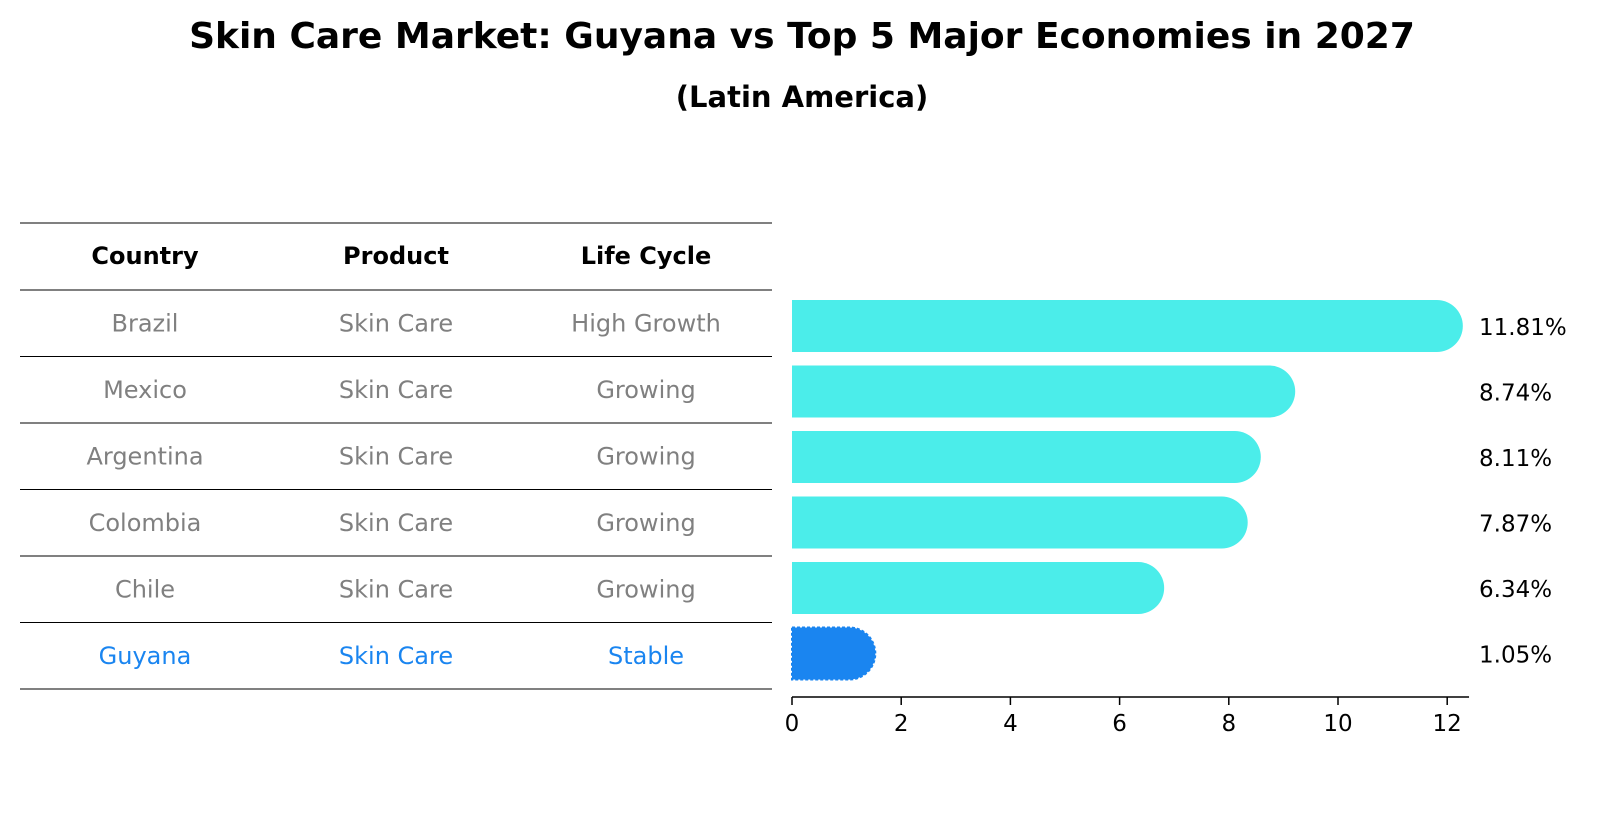 Image resolution: width=1604 pixels, height=823 pixels. I want to click on x-tick-label: 4, so click(1010, 724).